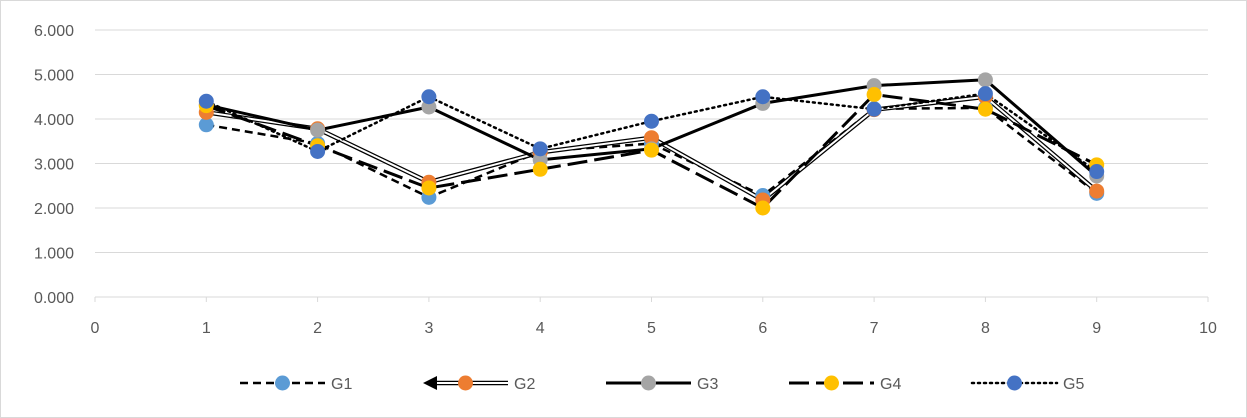  What do you see at coordinates (54, 76) in the screenshot?
I see `y-tick-label: 5.000` at bounding box center [54, 76].